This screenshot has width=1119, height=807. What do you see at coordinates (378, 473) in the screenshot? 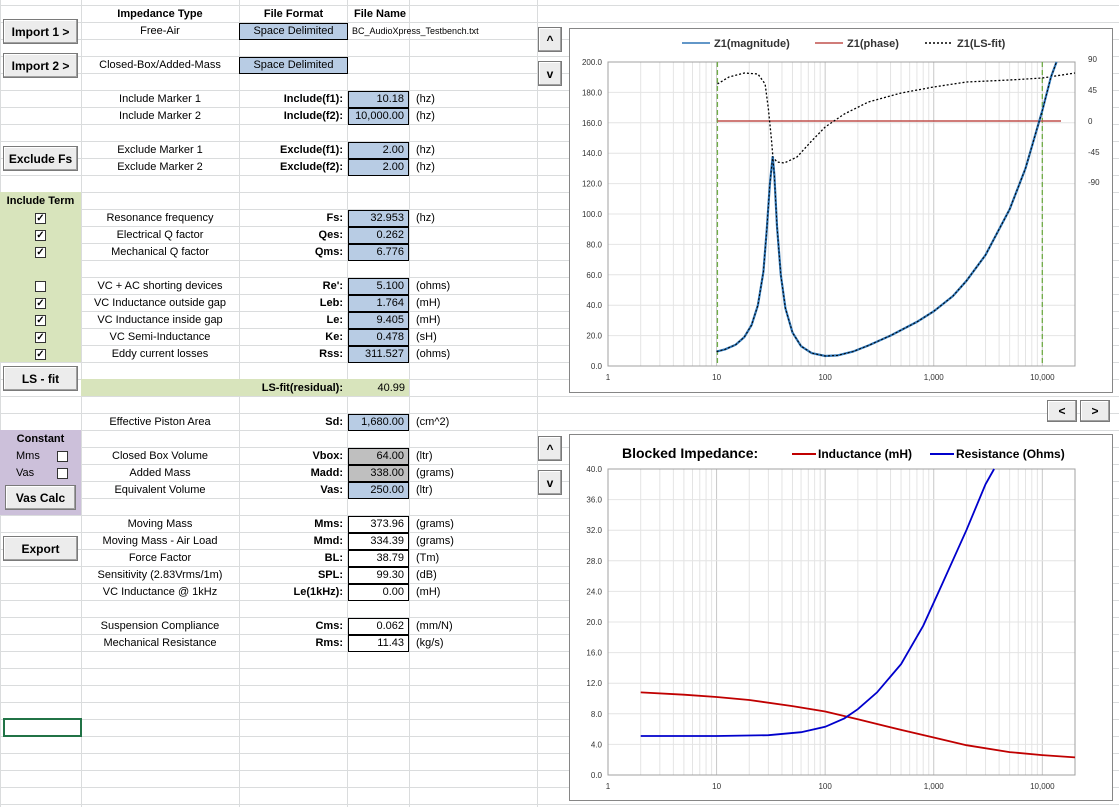
I see `box-madd-value: 338.00` at bounding box center [378, 473].